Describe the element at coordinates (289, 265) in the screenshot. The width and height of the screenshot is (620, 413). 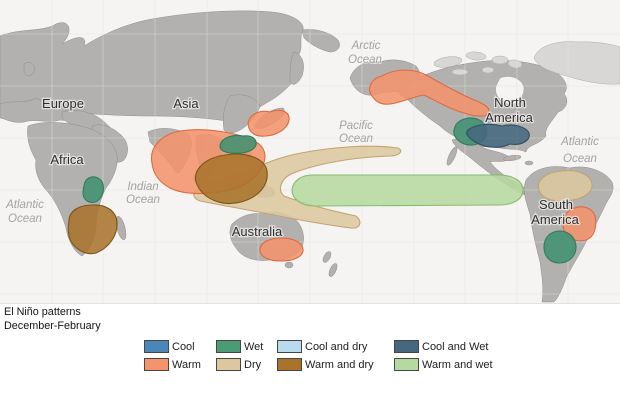
I see `landmass-tasmania` at that location.